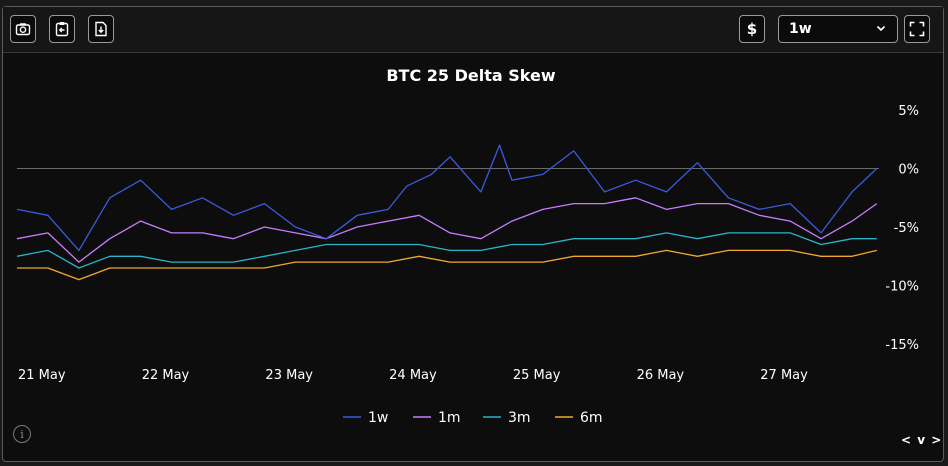 The width and height of the screenshot is (948, 466). I want to click on chevron-down-icon, so click(881, 28).